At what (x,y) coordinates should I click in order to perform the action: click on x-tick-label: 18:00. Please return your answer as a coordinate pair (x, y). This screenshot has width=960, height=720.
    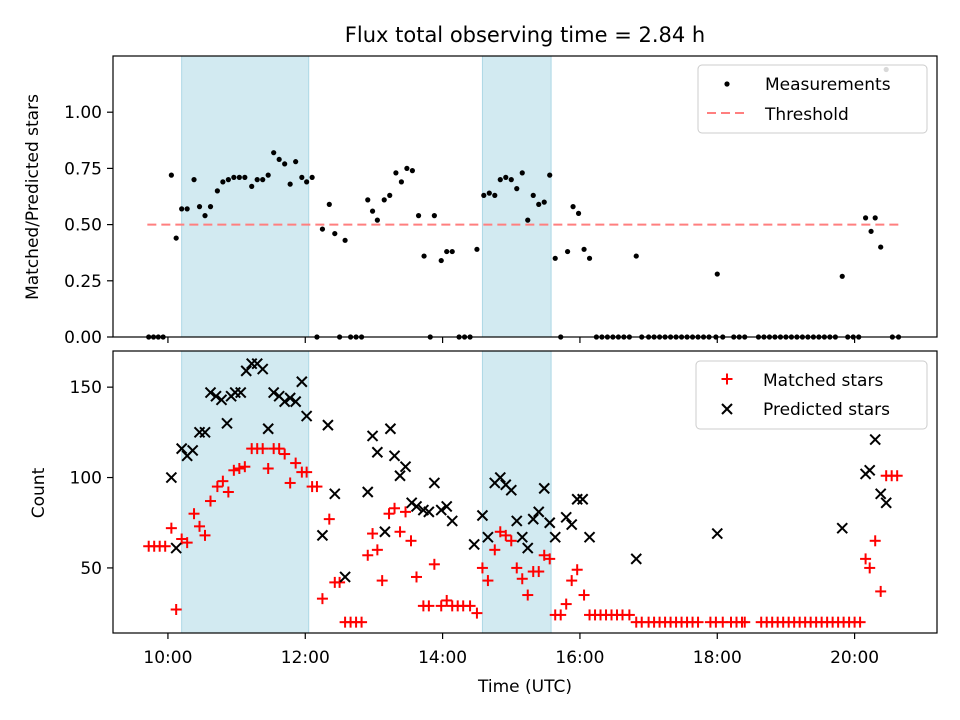
    Looking at the image, I should click on (717, 658).